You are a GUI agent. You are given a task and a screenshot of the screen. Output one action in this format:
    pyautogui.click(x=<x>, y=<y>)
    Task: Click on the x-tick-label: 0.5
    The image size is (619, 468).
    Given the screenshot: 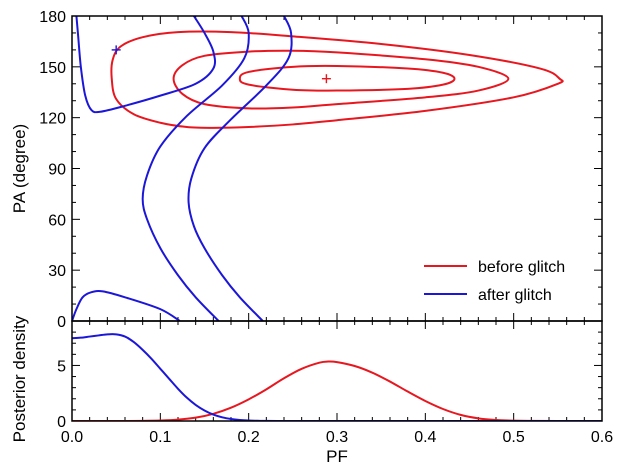 What is the action you would take?
    pyautogui.click(x=514, y=437)
    